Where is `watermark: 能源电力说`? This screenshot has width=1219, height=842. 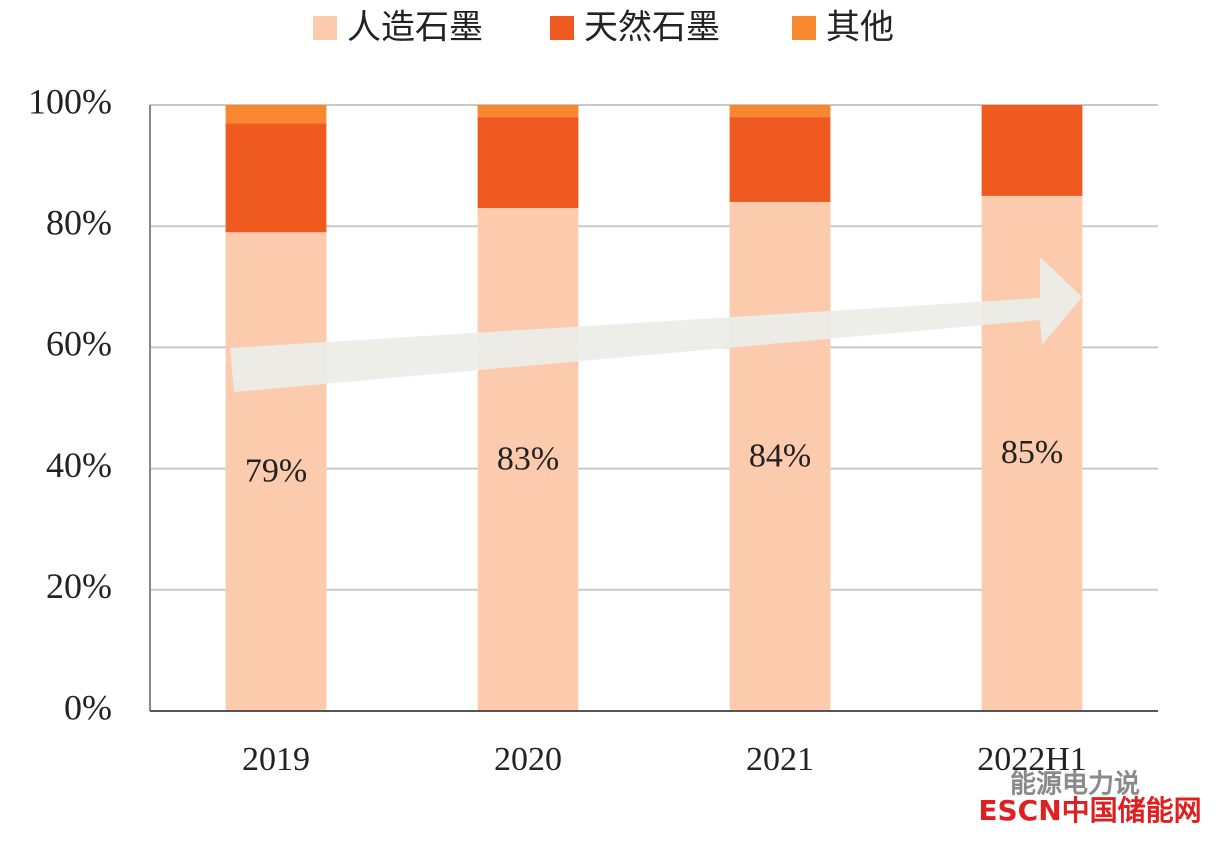 watermark: 能源电力说 is located at coordinates (1075, 784).